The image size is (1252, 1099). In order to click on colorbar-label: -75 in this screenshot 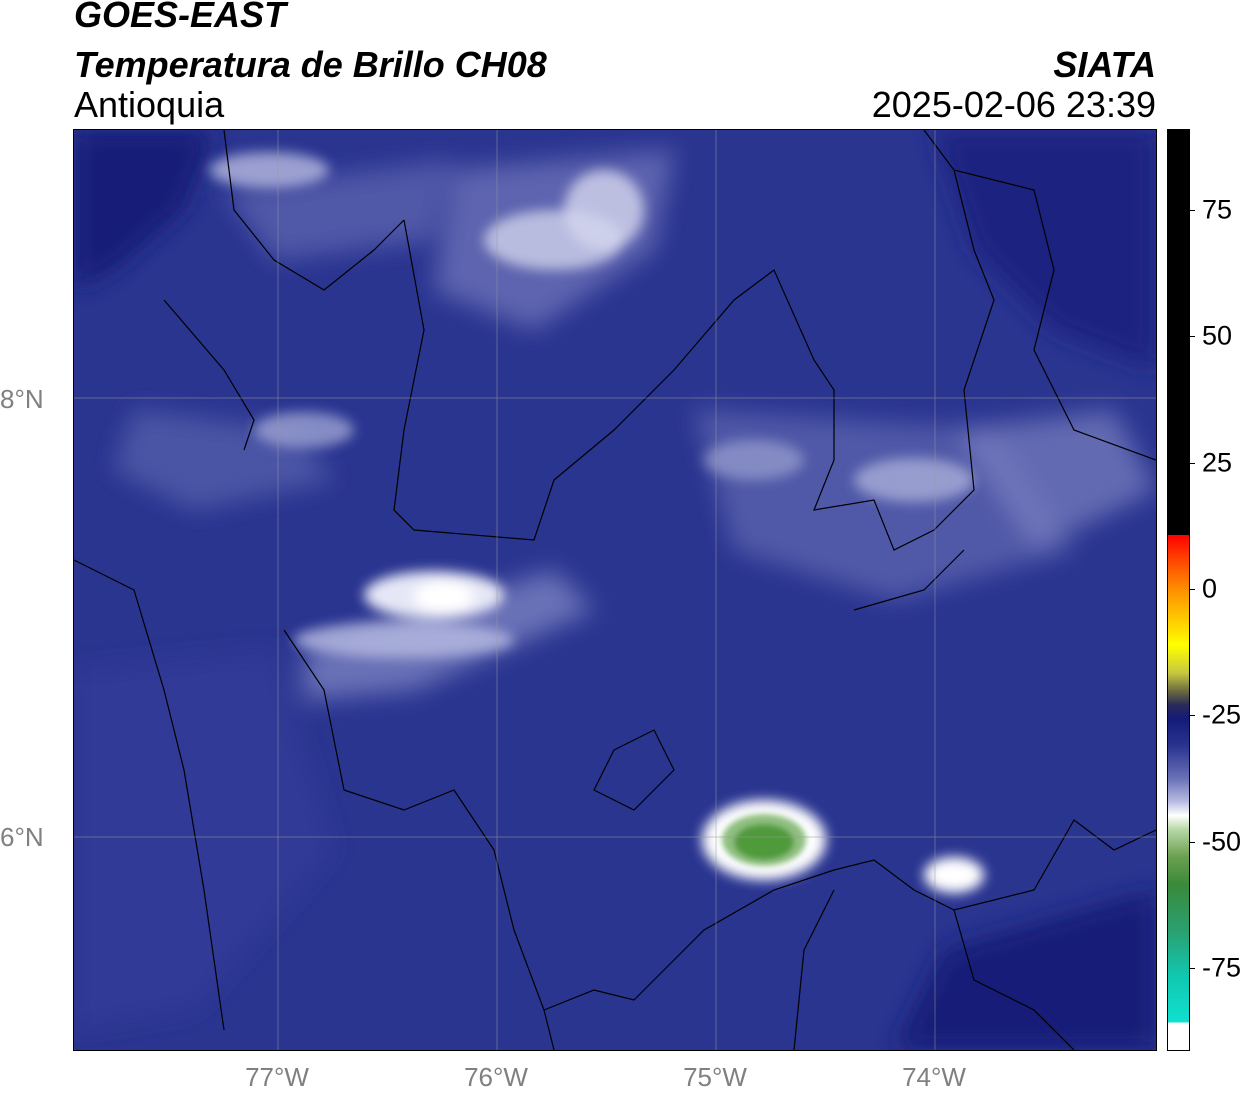, I will do `click(1222, 967)`.